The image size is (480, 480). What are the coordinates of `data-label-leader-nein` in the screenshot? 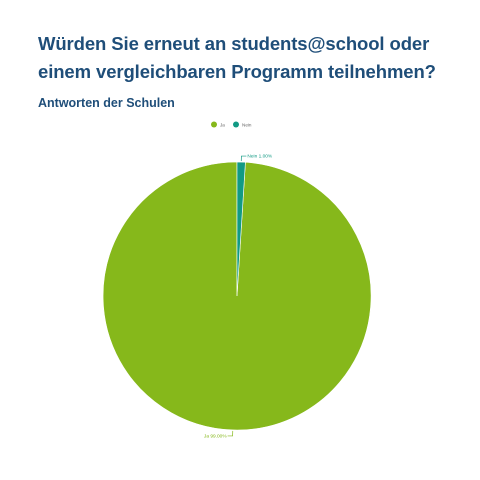 It's located at (243, 158).